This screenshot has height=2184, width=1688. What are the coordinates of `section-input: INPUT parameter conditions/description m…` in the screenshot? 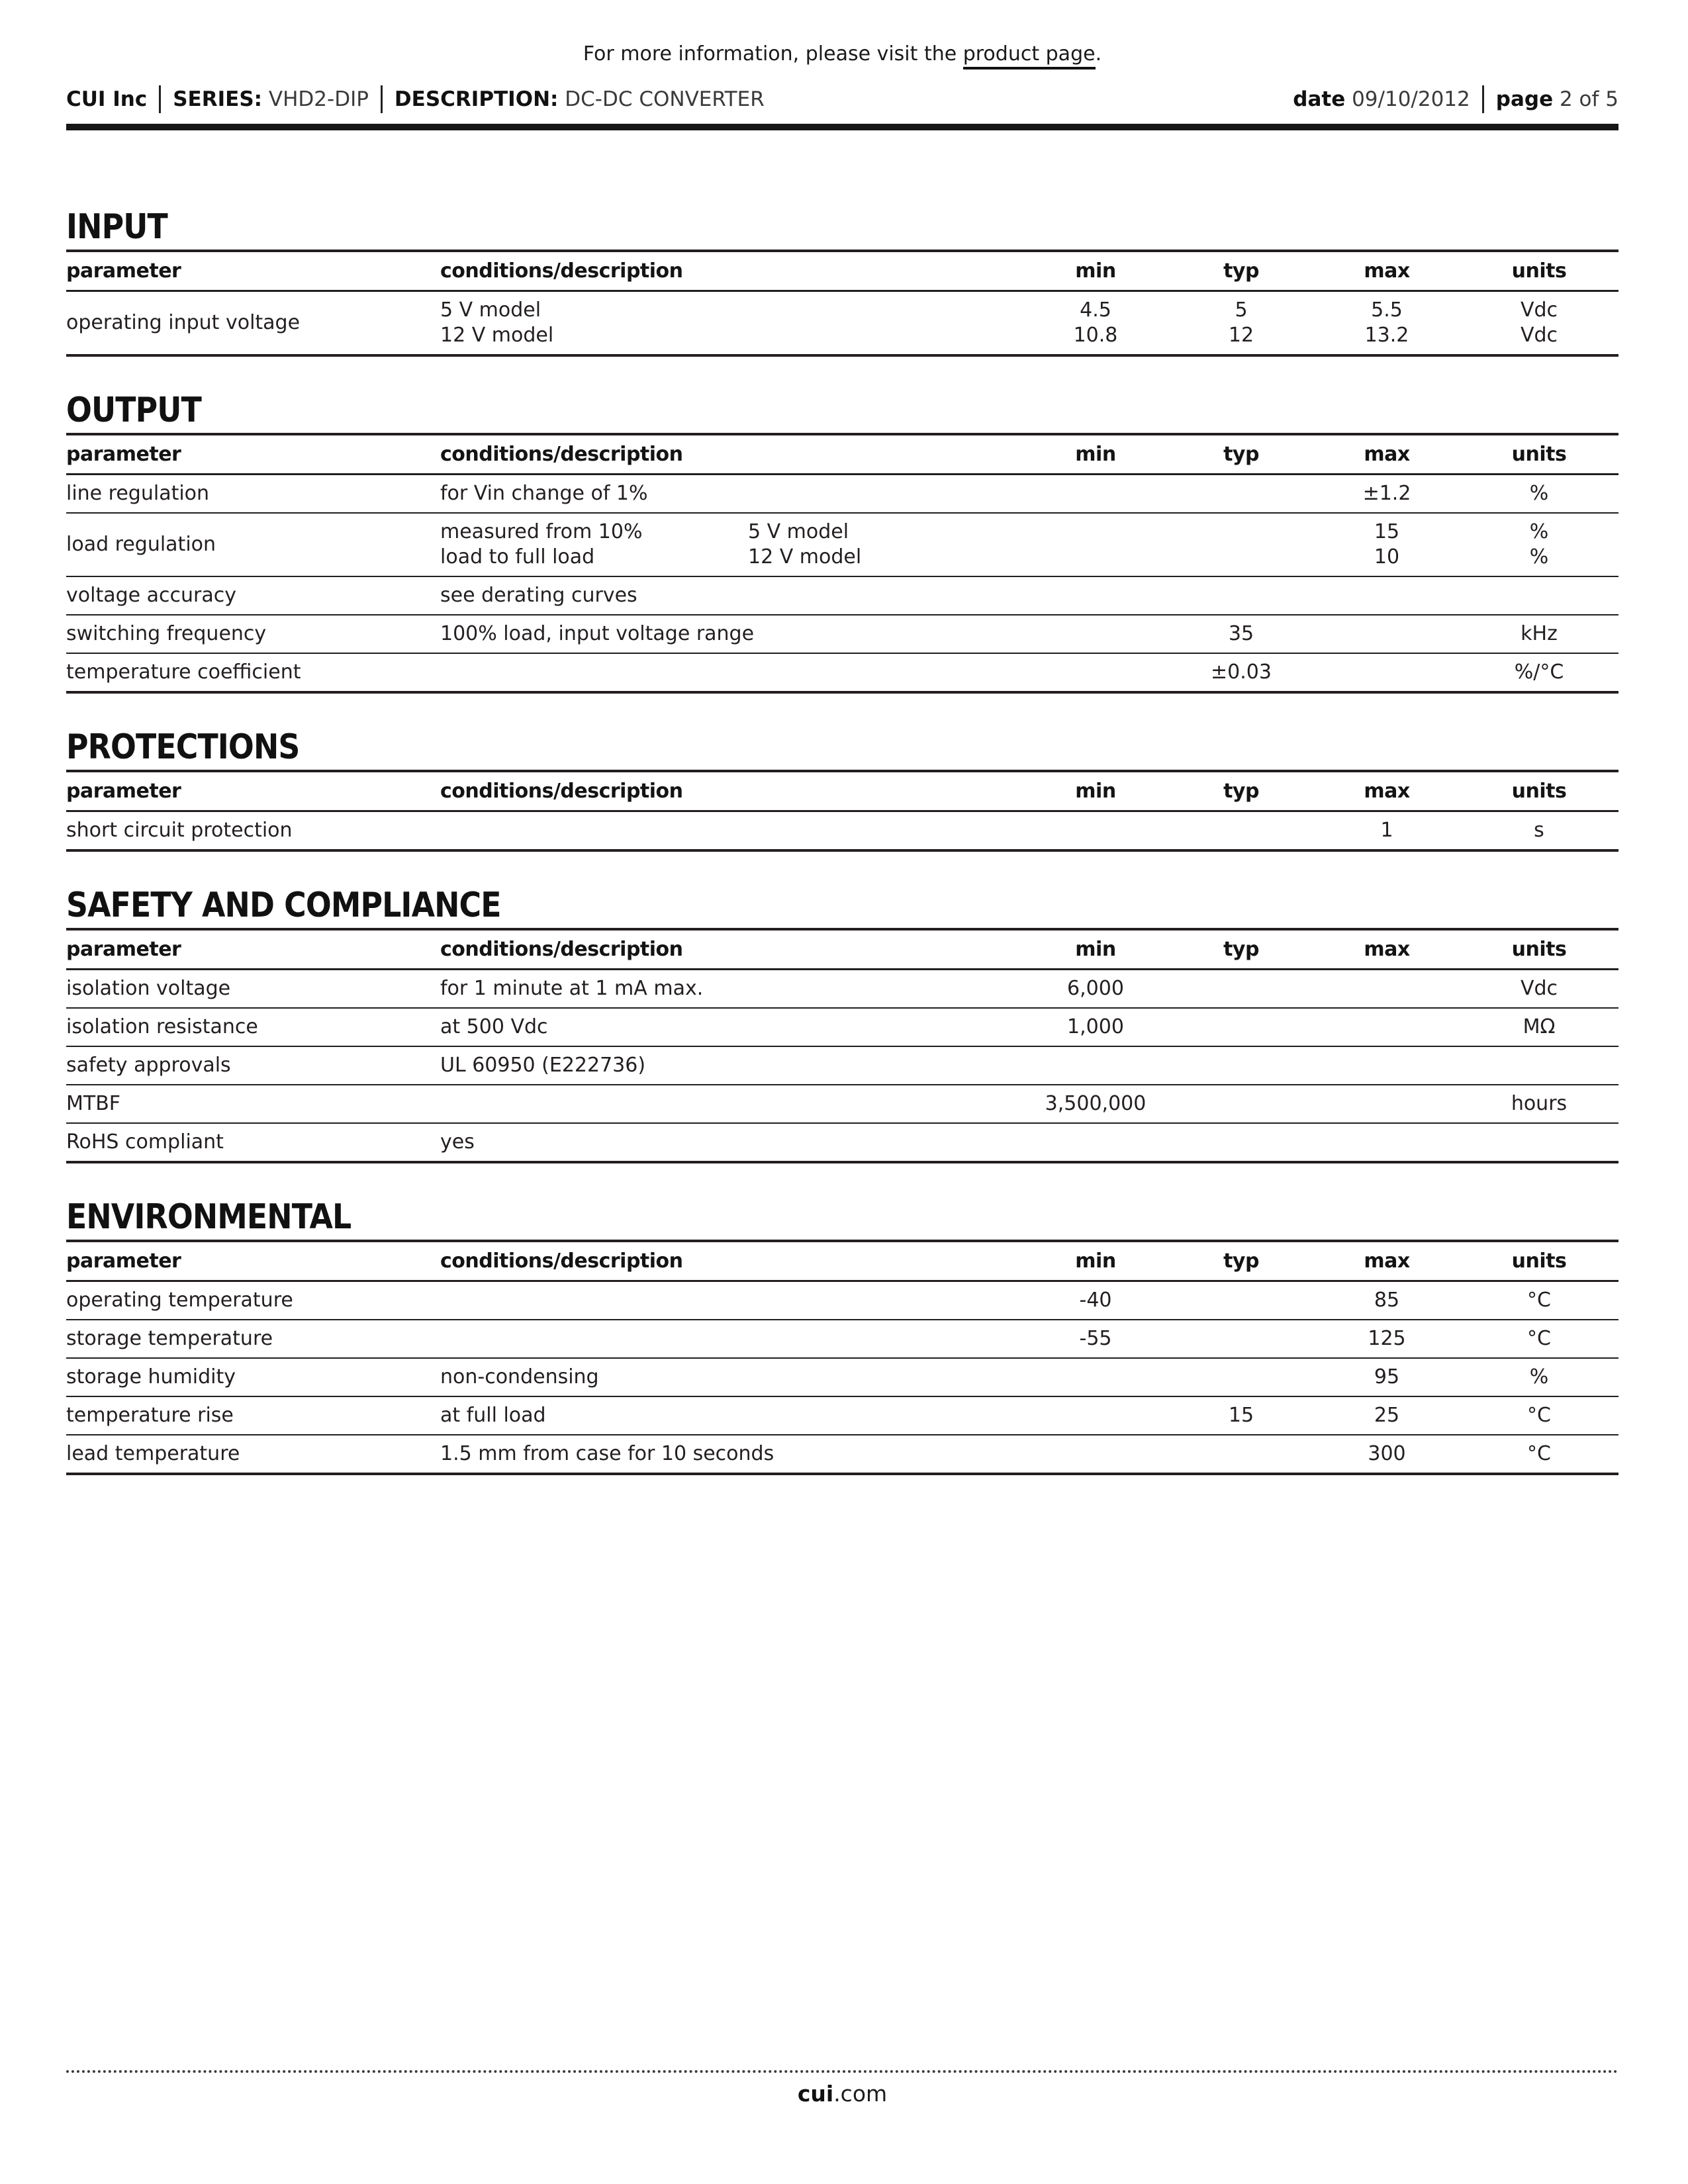 It's located at (842, 283).